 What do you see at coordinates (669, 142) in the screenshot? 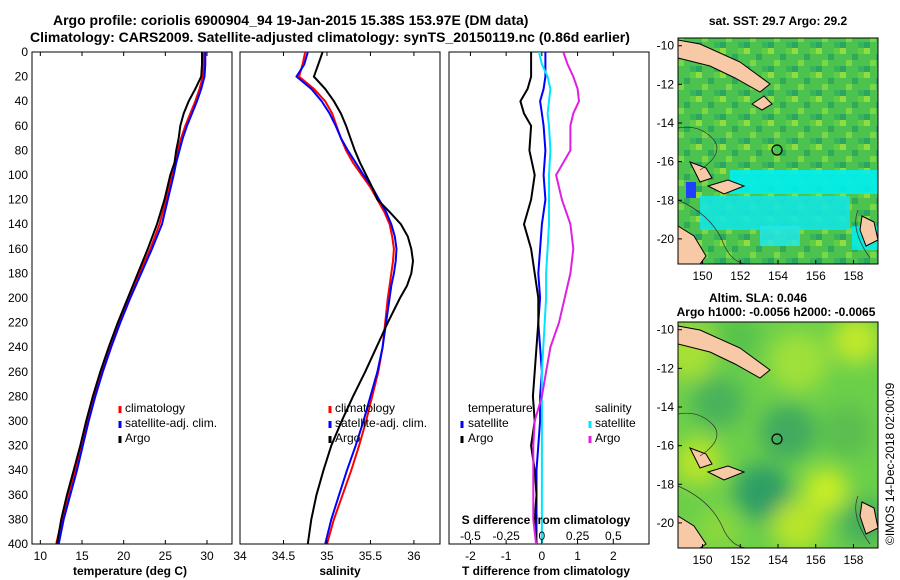
I see `sst-y-ticks: -10 -12 -14 -16 -18 -20` at bounding box center [669, 142].